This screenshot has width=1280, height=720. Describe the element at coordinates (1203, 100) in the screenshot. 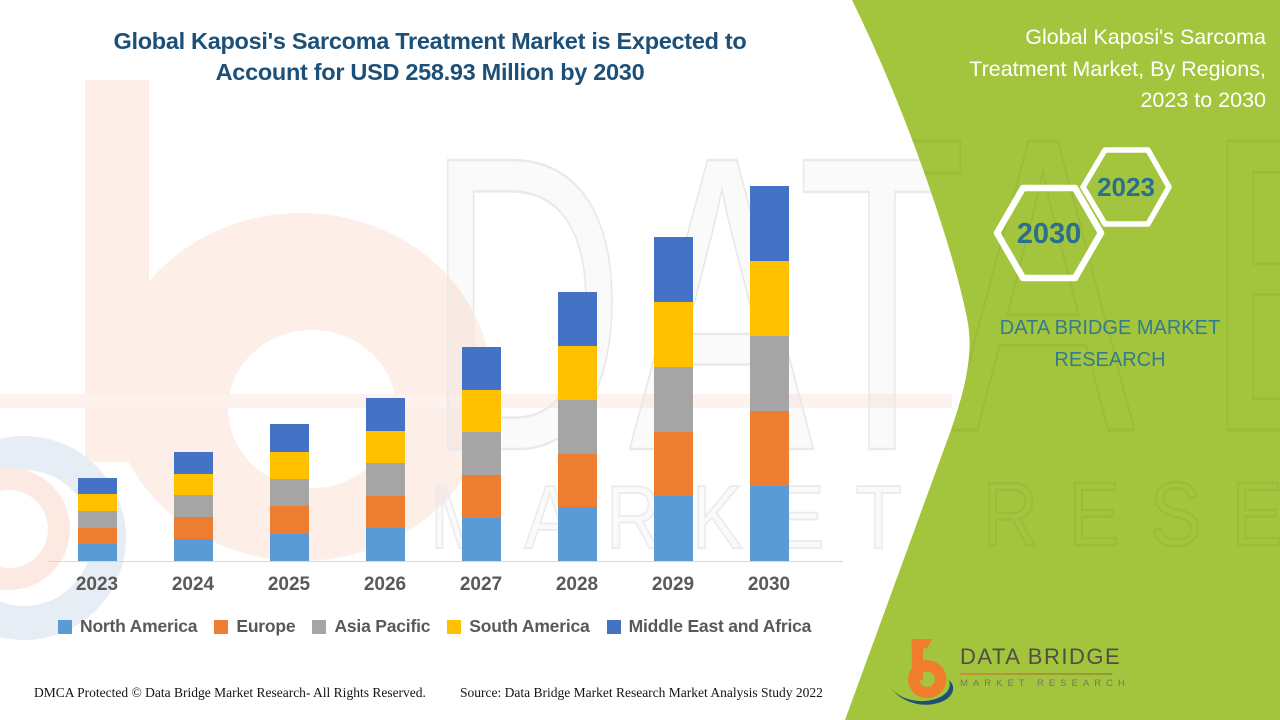

I see `side-panel-title-line3: 2023 to 2030` at that location.